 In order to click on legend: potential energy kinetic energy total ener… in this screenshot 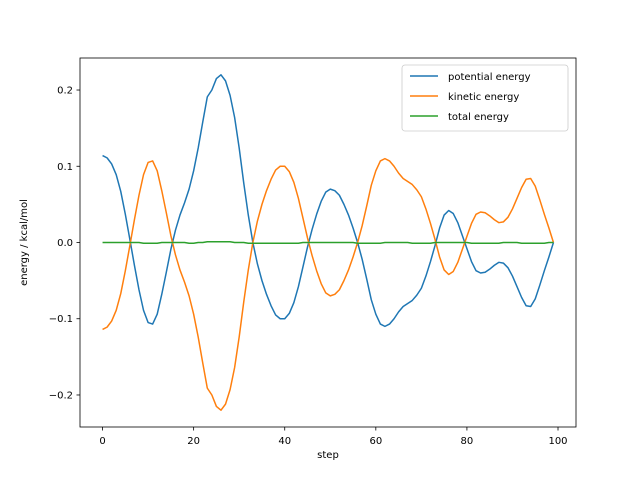, I will do `click(485, 98)`.